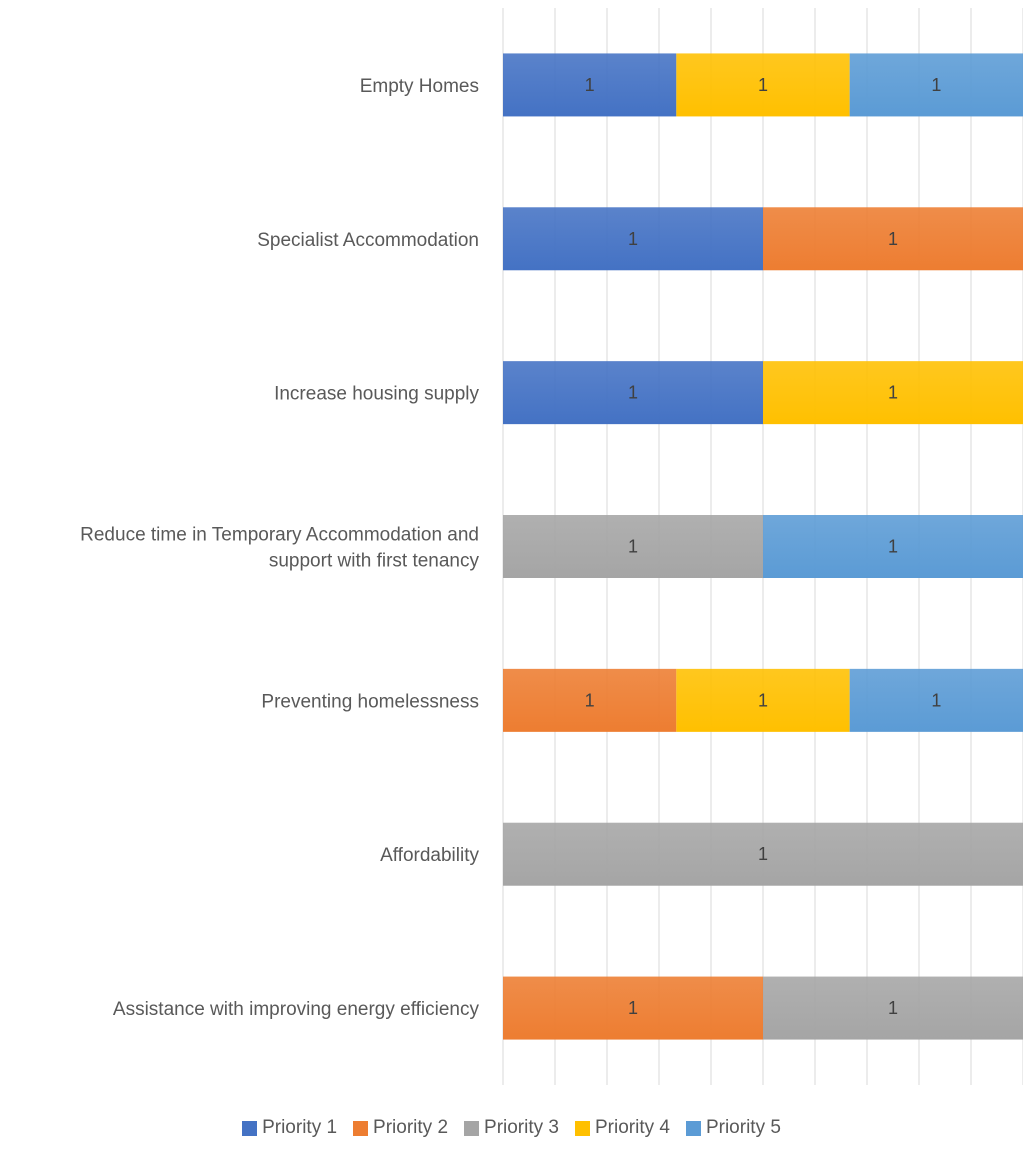 Image resolution: width=1023 pixels, height=1152 pixels. What do you see at coordinates (429, 855) in the screenshot?
I see `category-label: Affordability` at bounding box center [429, 855].